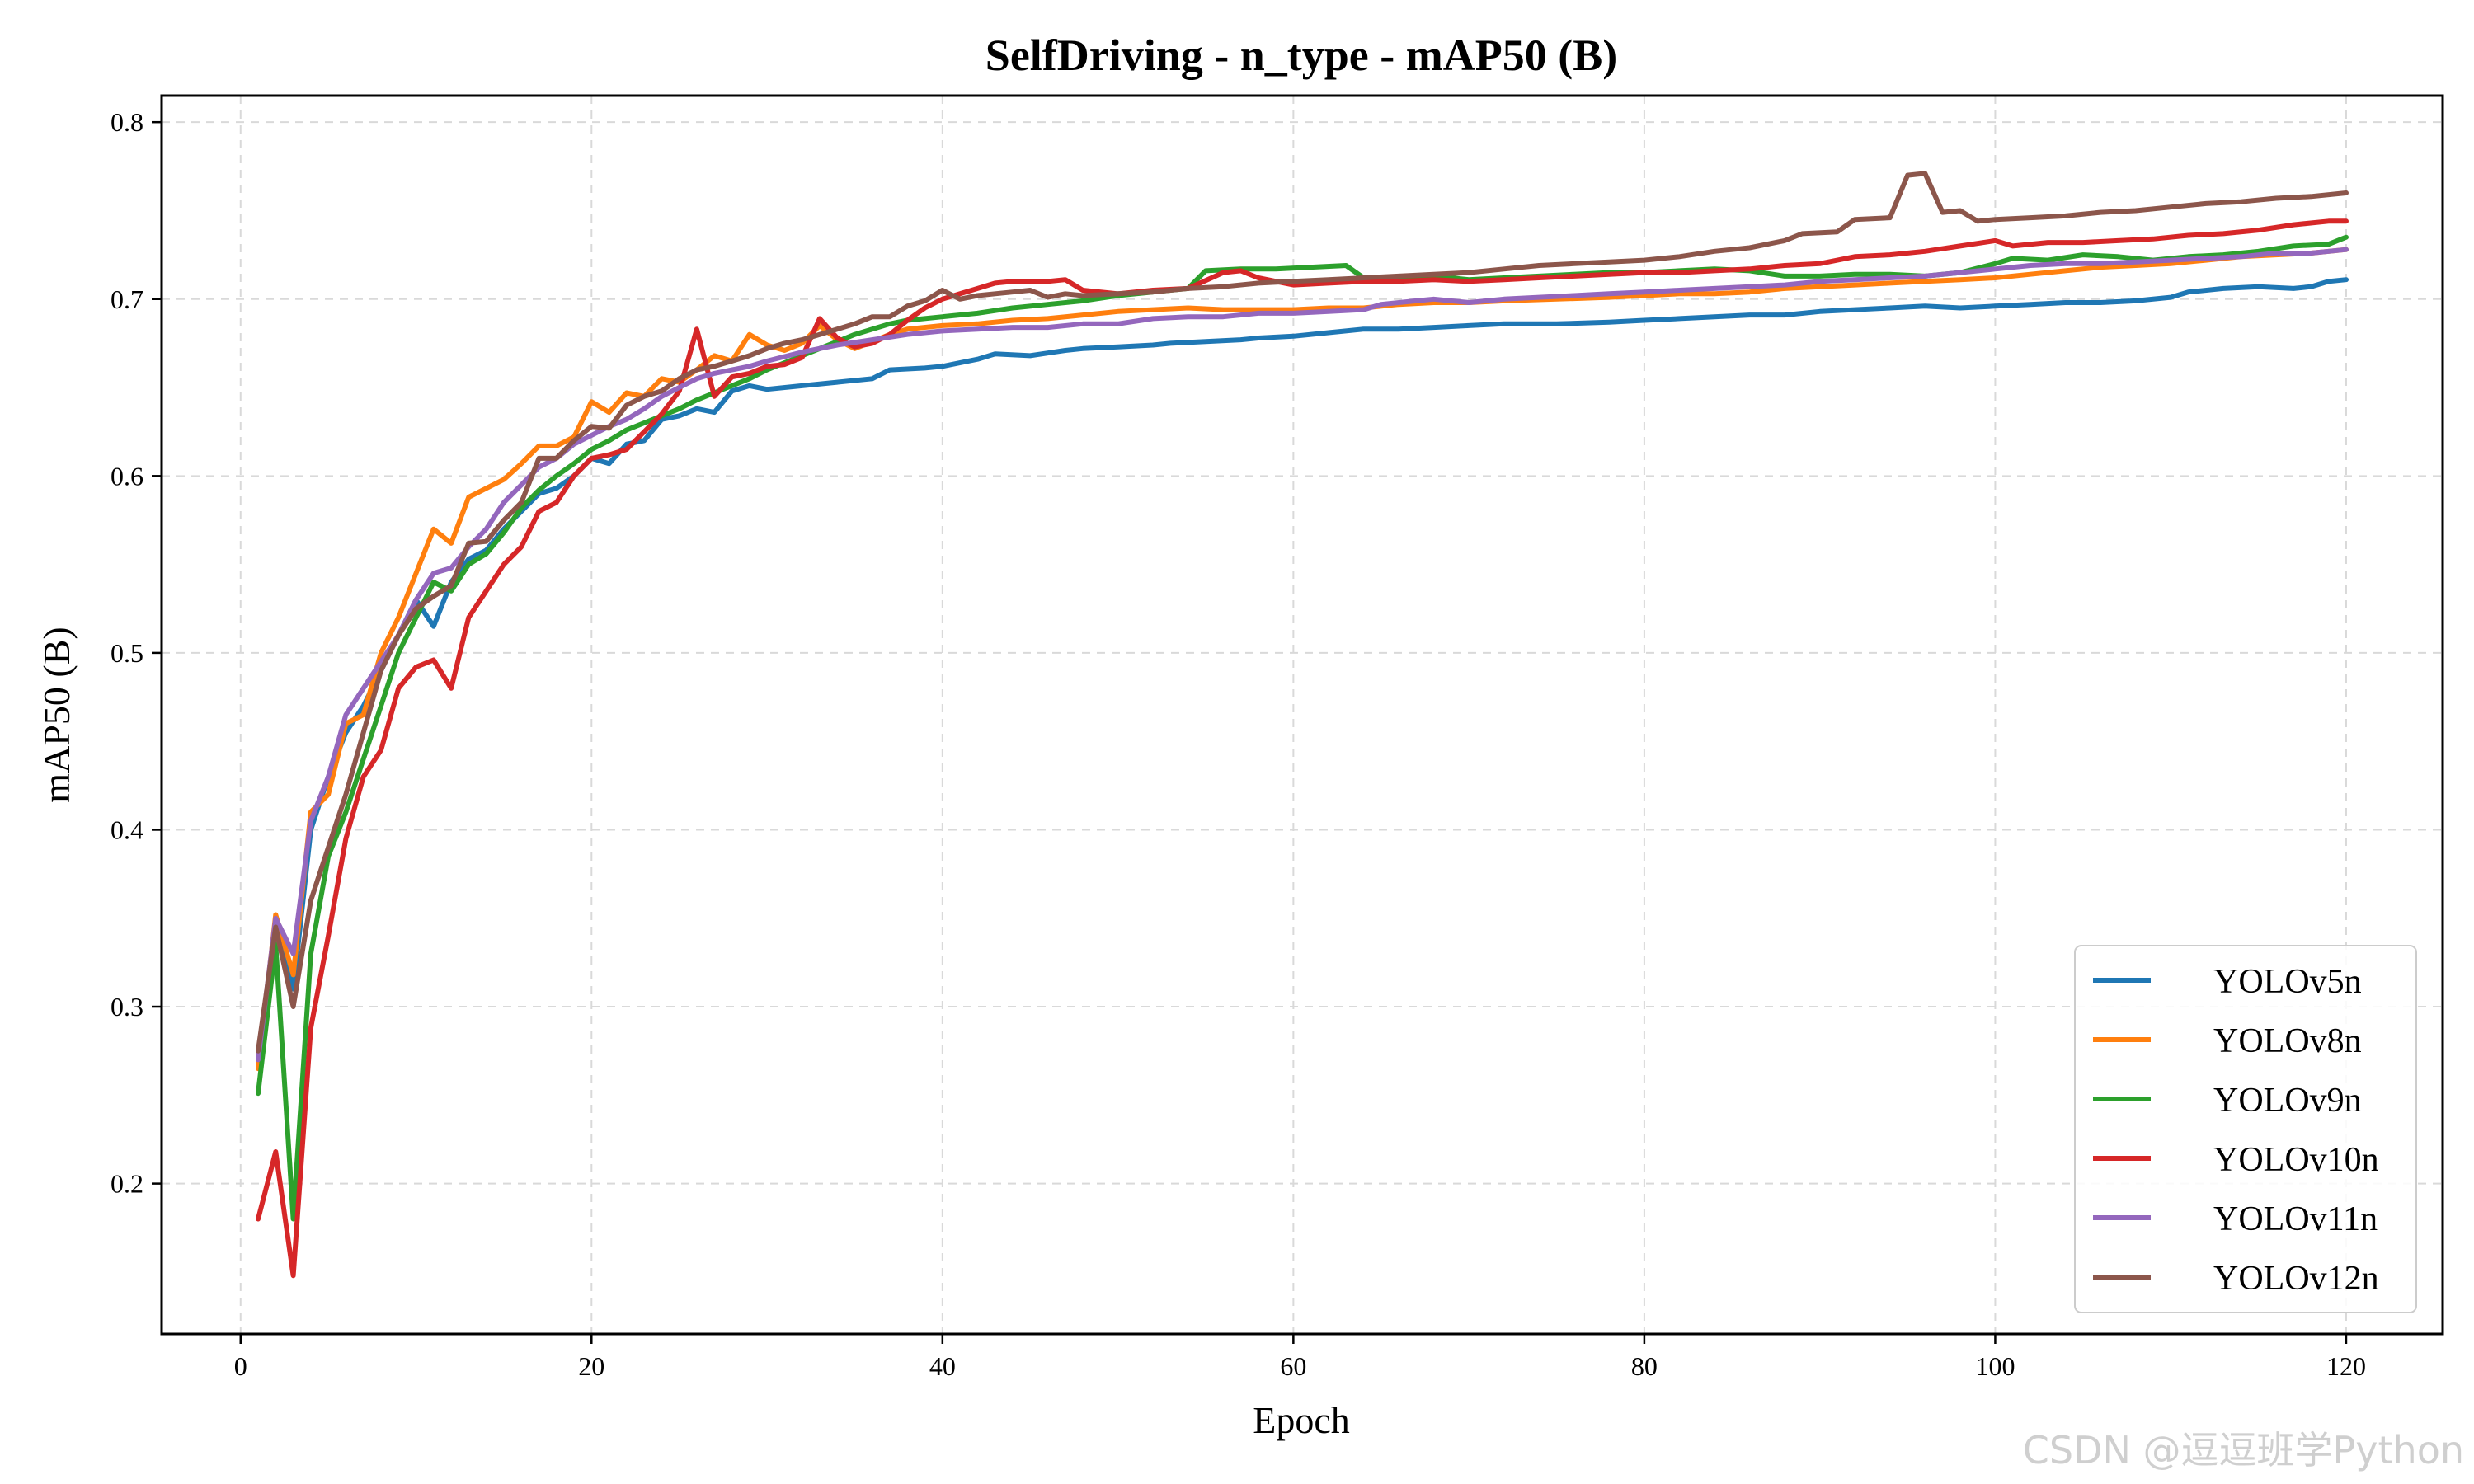  Describe the element at coordinates (1293, 1366) in the screenshot. I see `x-tick-label: 60` at that location.